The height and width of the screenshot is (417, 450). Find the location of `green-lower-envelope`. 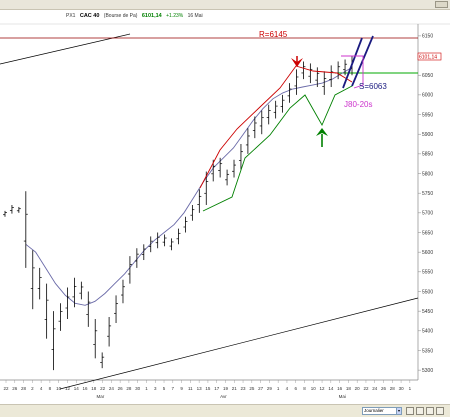

green-lower-envelope is located at coordinates (277, 148).